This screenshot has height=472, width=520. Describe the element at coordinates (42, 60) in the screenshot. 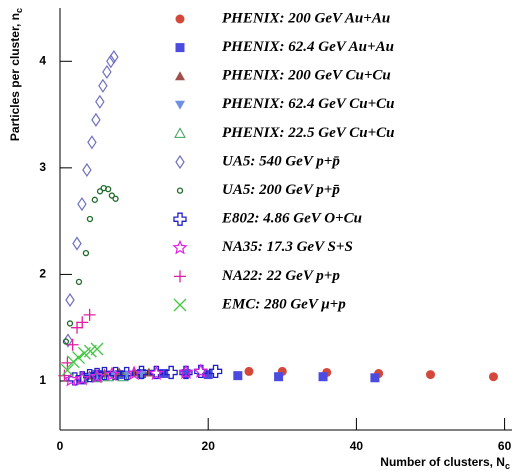

I see `y-tick-label: 4` at that location.